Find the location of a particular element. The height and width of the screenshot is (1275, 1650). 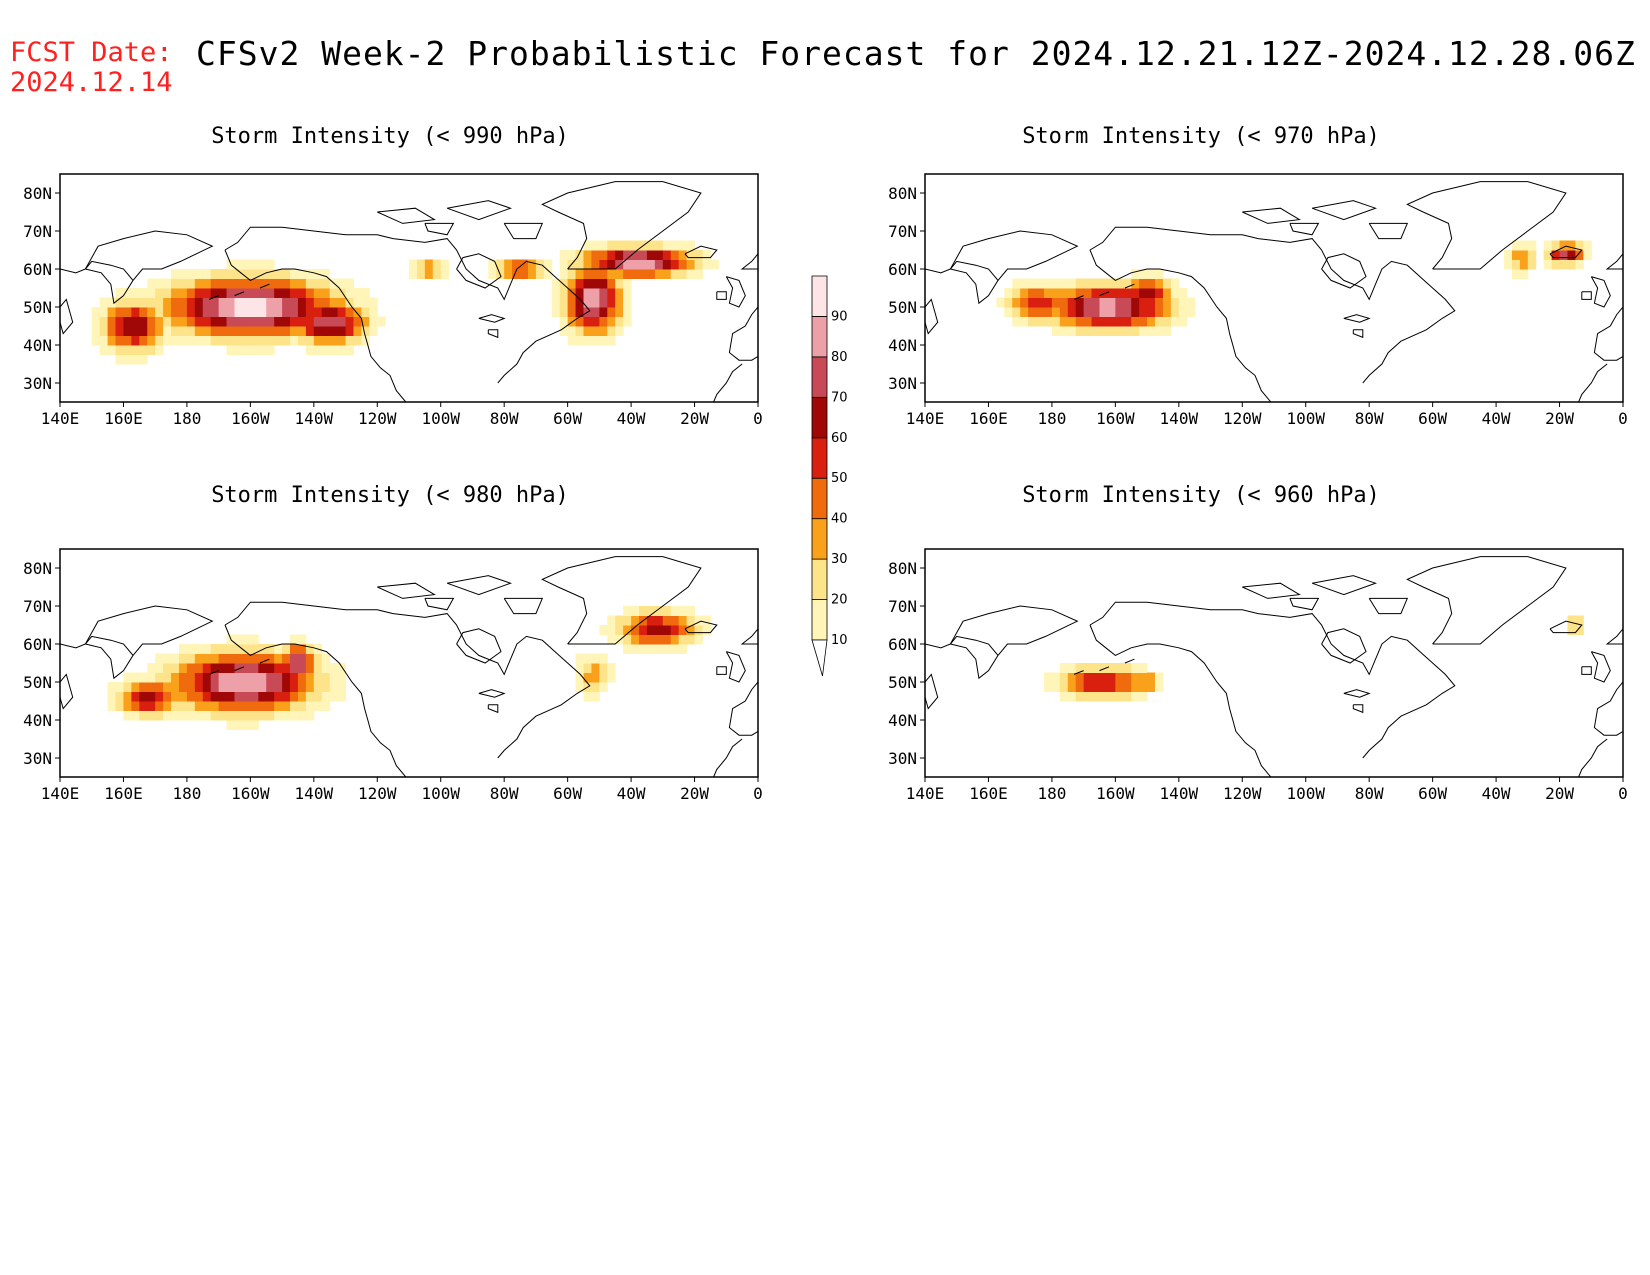

lat-label: 60N is located at coordinates (37, 269).